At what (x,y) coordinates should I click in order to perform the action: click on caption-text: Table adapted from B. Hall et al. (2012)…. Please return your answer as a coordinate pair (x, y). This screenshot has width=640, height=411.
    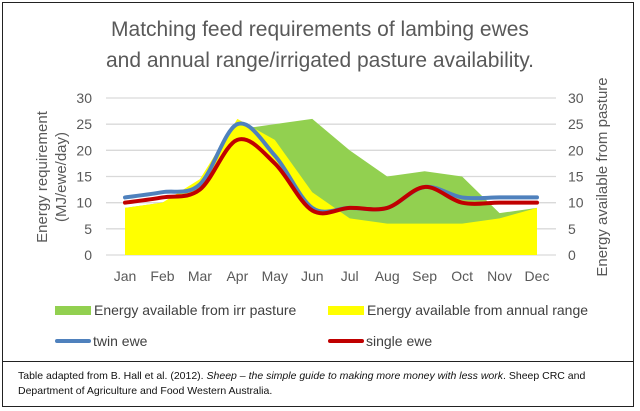
    Looking at the image, I should click on (112, 376).